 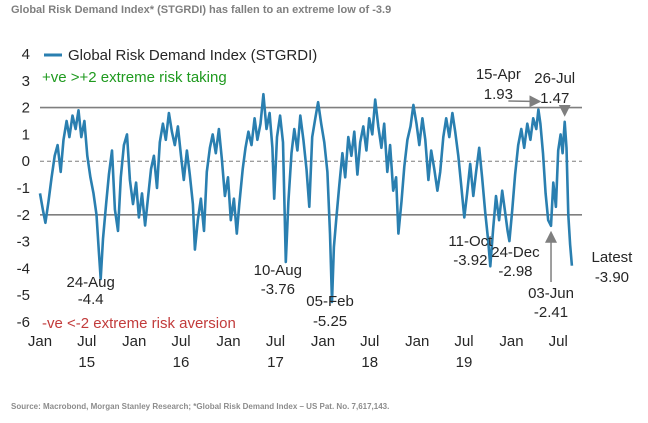 What do you see at coordinates (551, 293) in the screenshot?
I see `annotation-date: 03-Jun` at bounding box center [551, 293].